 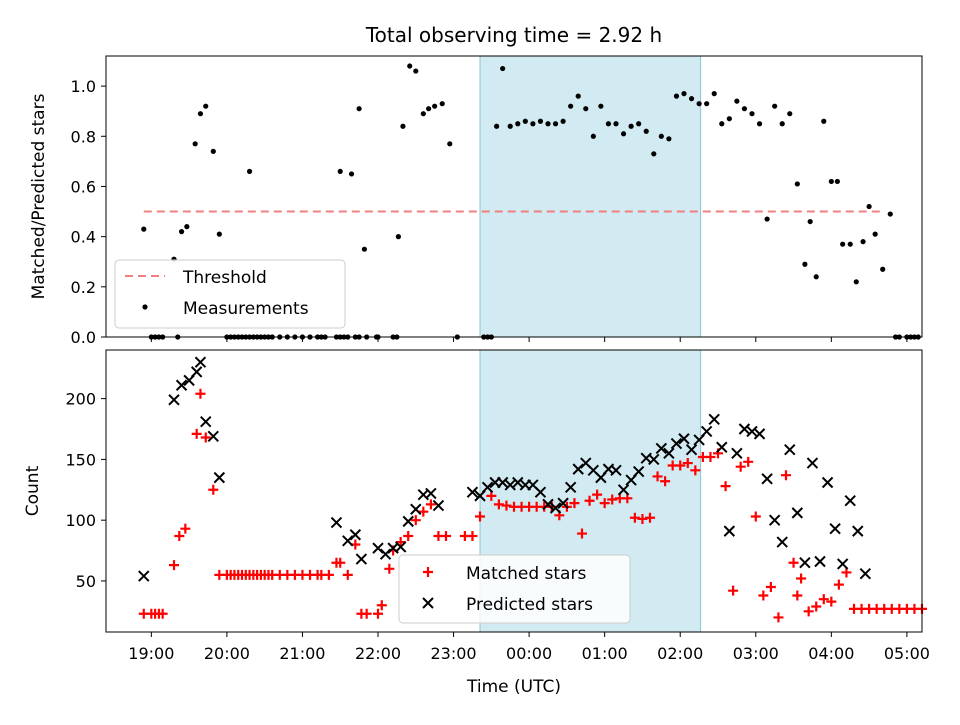 What do you see at coordinates (224, 278) in the screenshot?
I see `legend-label: Threshold` at bounding box center [224, 278].